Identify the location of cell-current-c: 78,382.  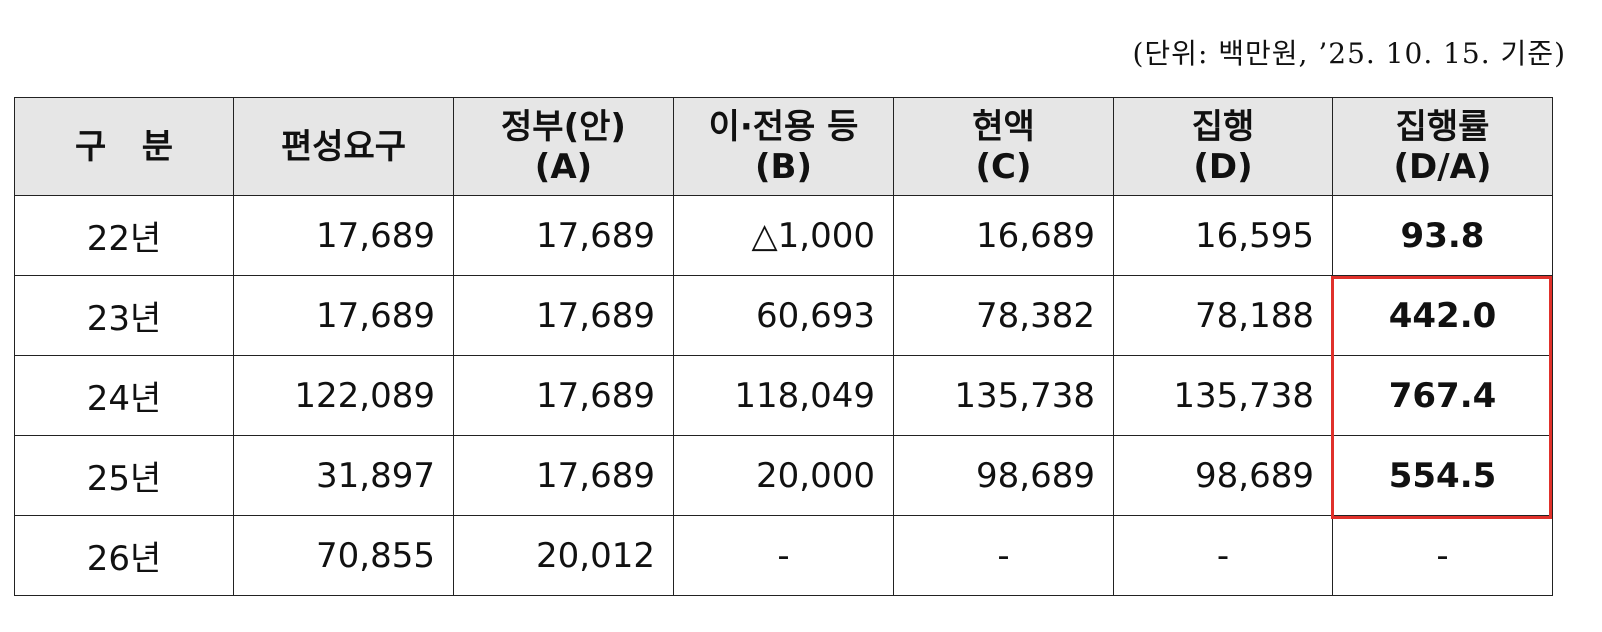
(1003, 315).